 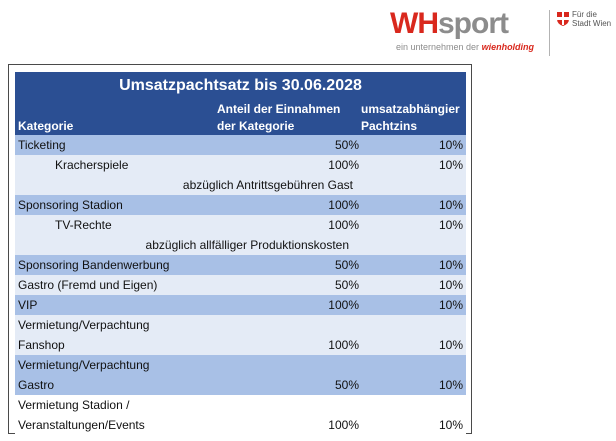 What do you see at coordinates (279, 109) in the screenshot?
I see `header-share-line1: Anteil der Einnahmen` at bounding box center [279, 109].